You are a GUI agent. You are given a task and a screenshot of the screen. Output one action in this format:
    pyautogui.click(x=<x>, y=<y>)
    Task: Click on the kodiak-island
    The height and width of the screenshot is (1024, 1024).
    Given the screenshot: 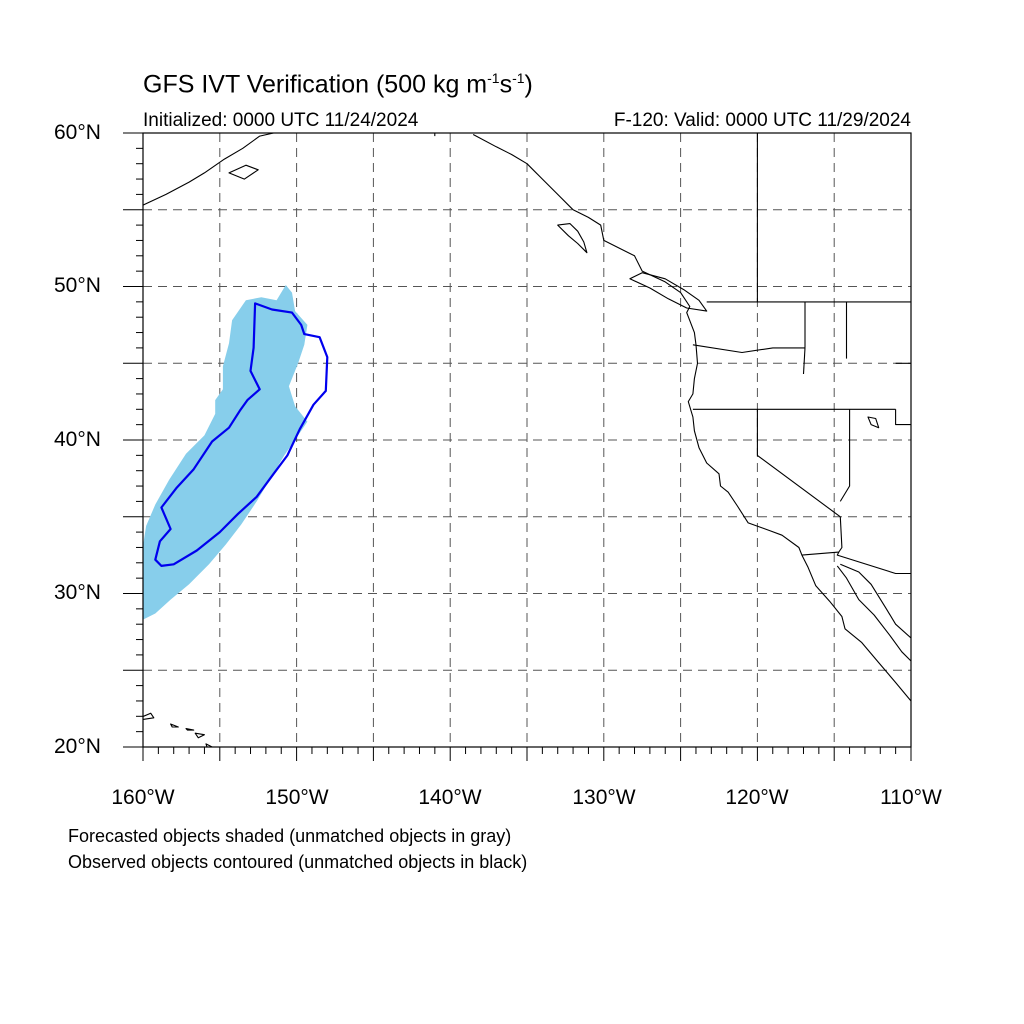 What is the action you would take?
    pyautogui.click(x=243, y=172)
    